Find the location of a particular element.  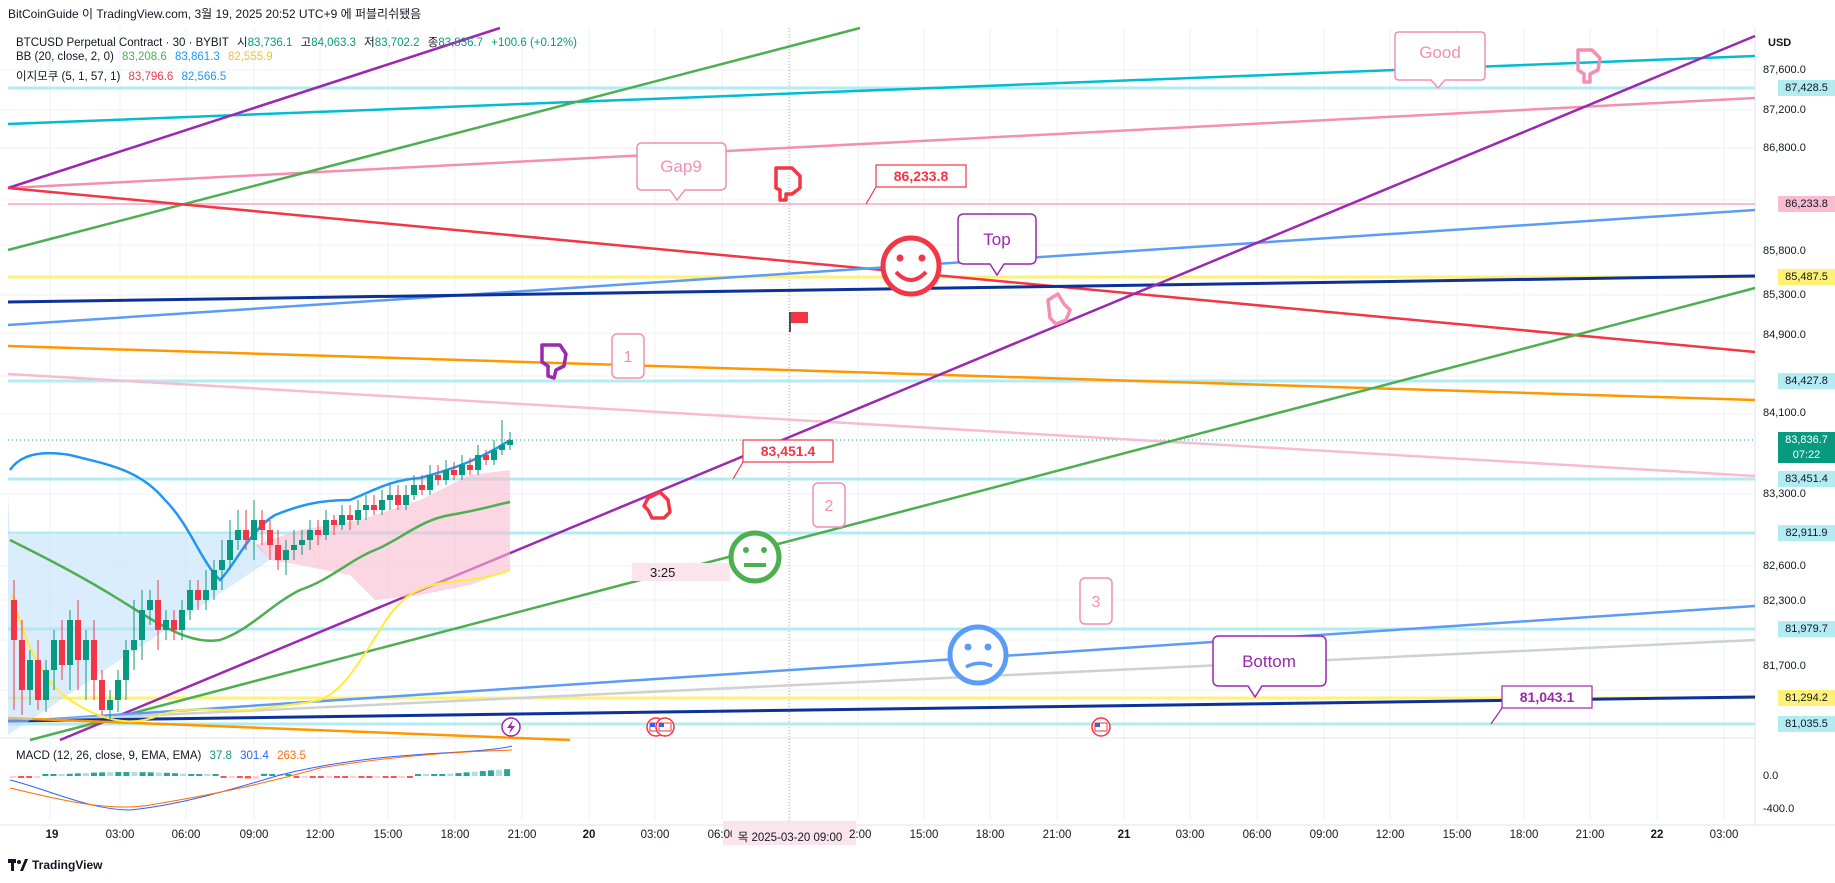

time-tick: 09:00 is located at coordinates (254, 835).